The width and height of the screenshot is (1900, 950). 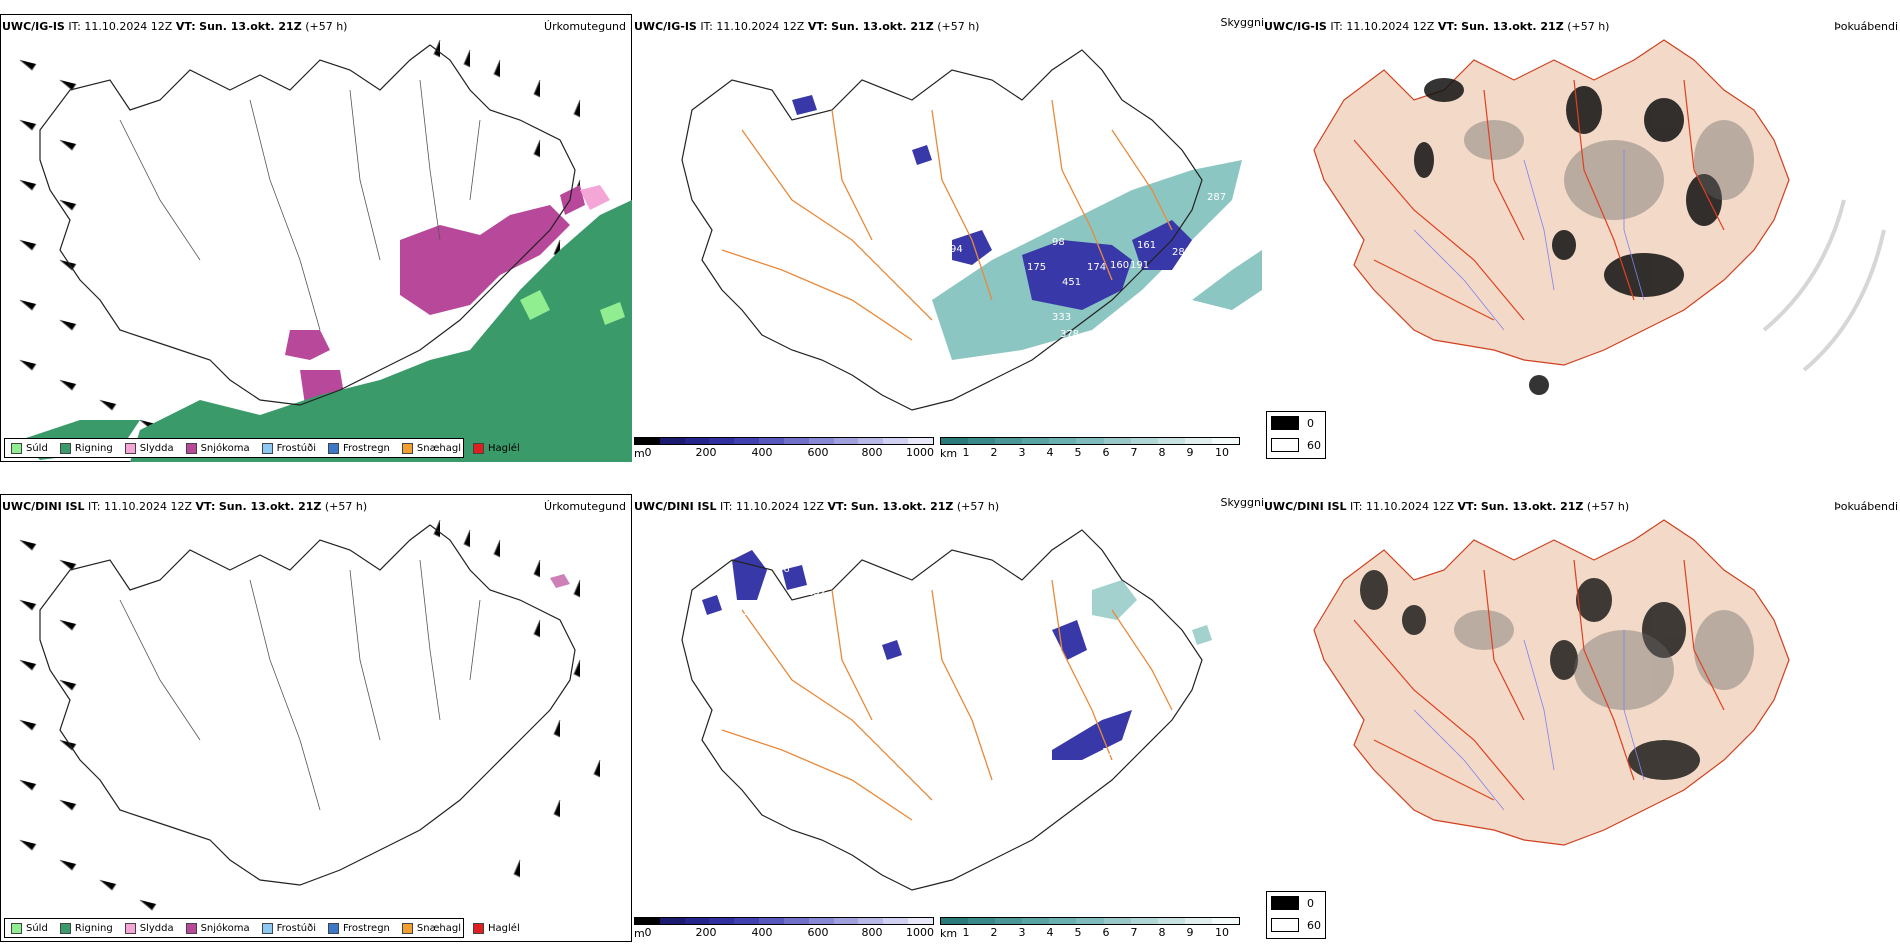 I want to click on ceiling-label: 152, so click(x=816, y=592).